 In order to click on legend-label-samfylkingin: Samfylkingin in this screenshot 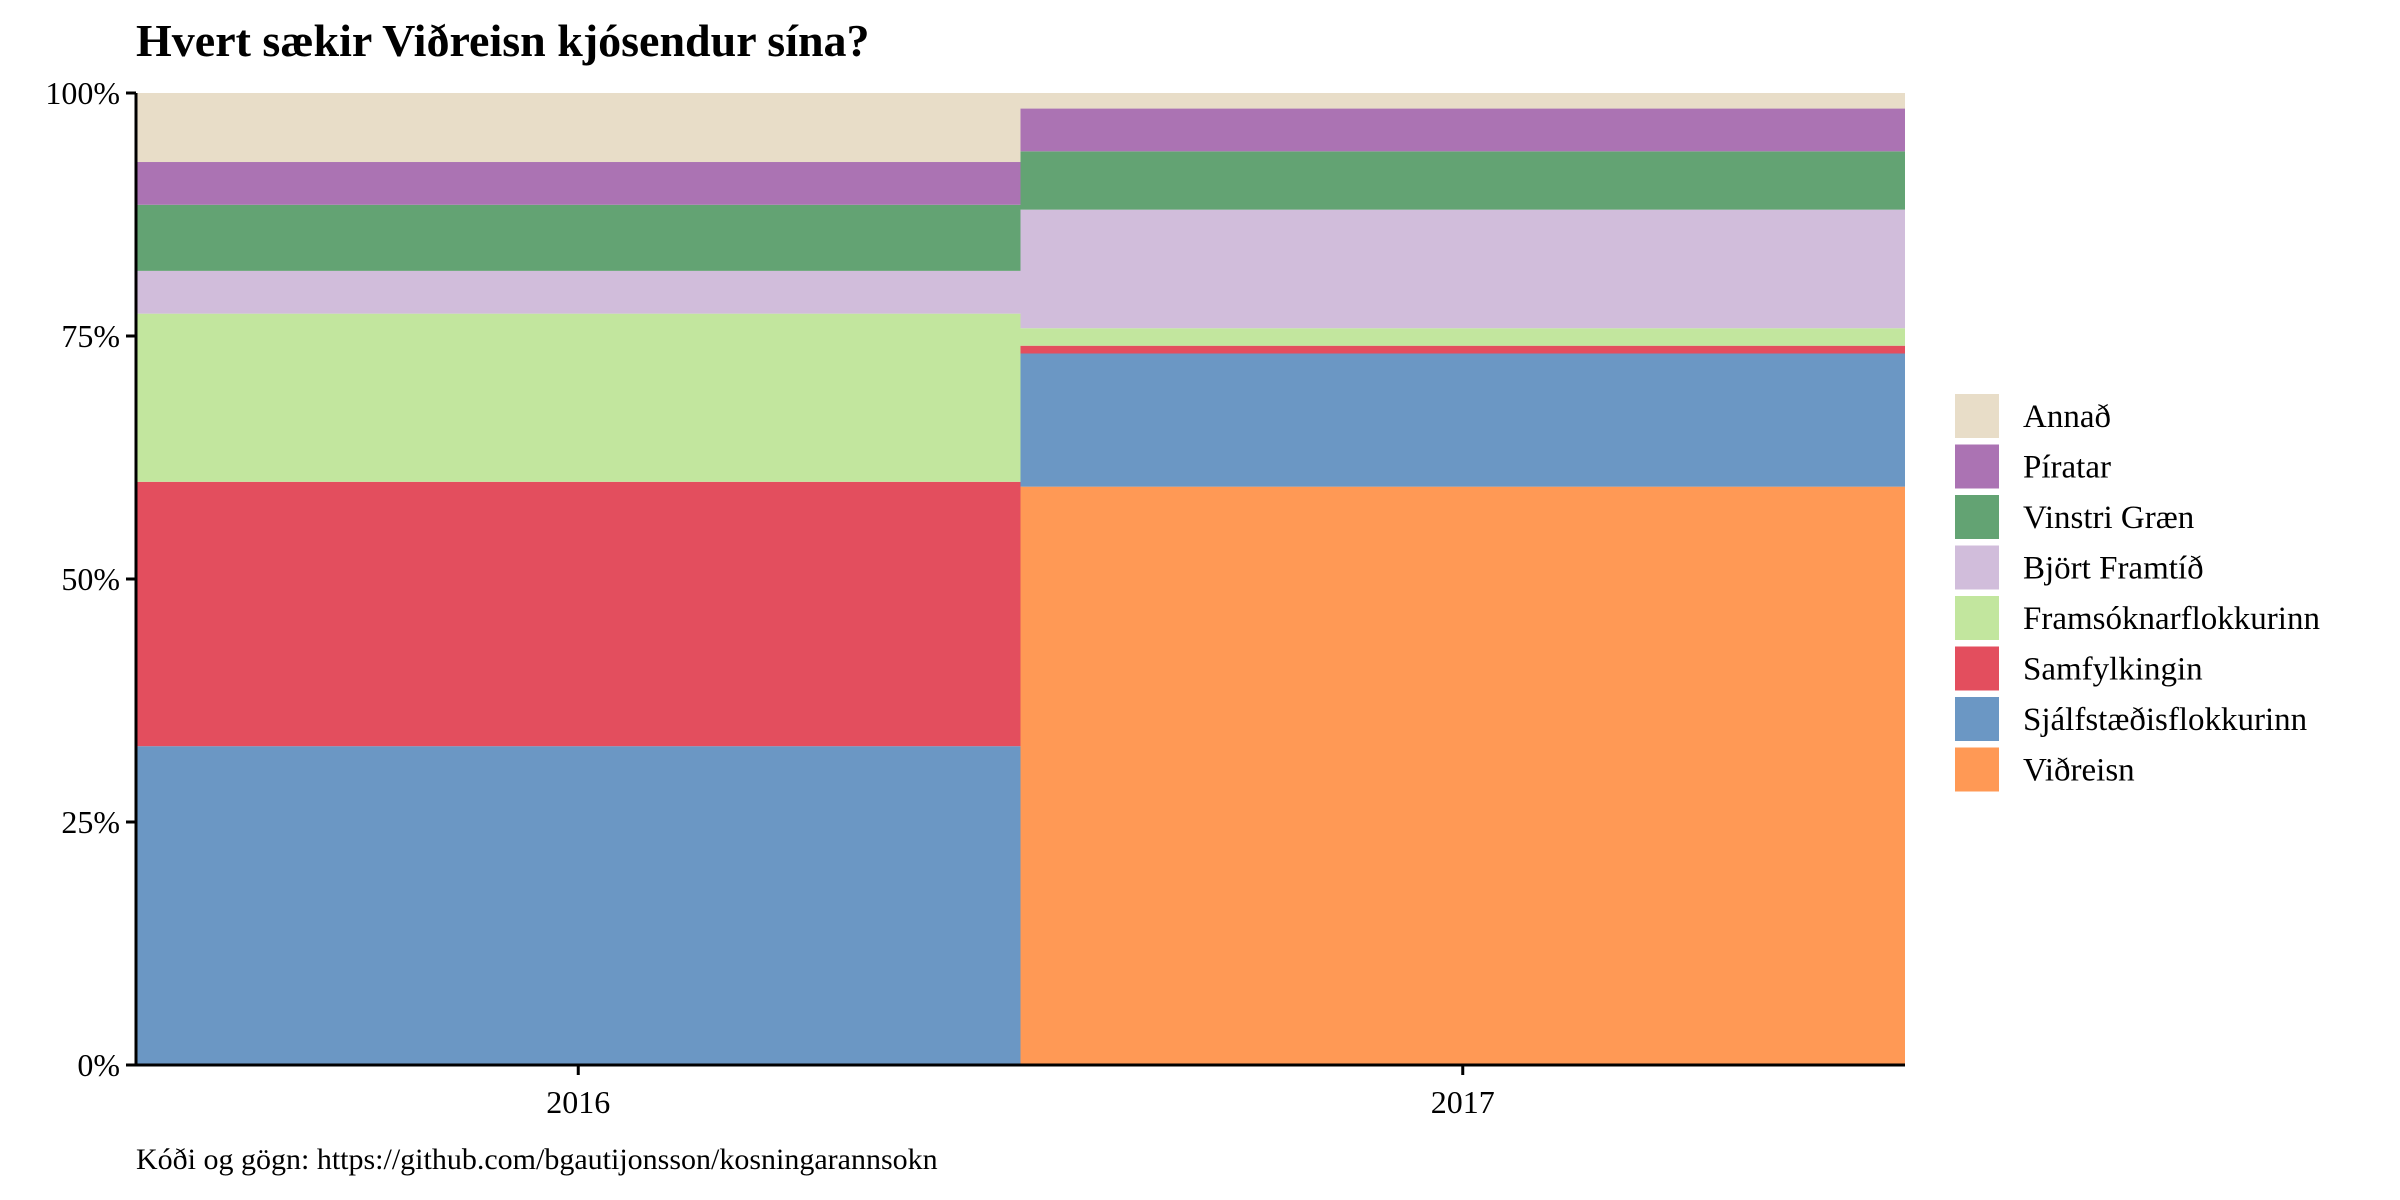, I will do `click(2113, 670)`.